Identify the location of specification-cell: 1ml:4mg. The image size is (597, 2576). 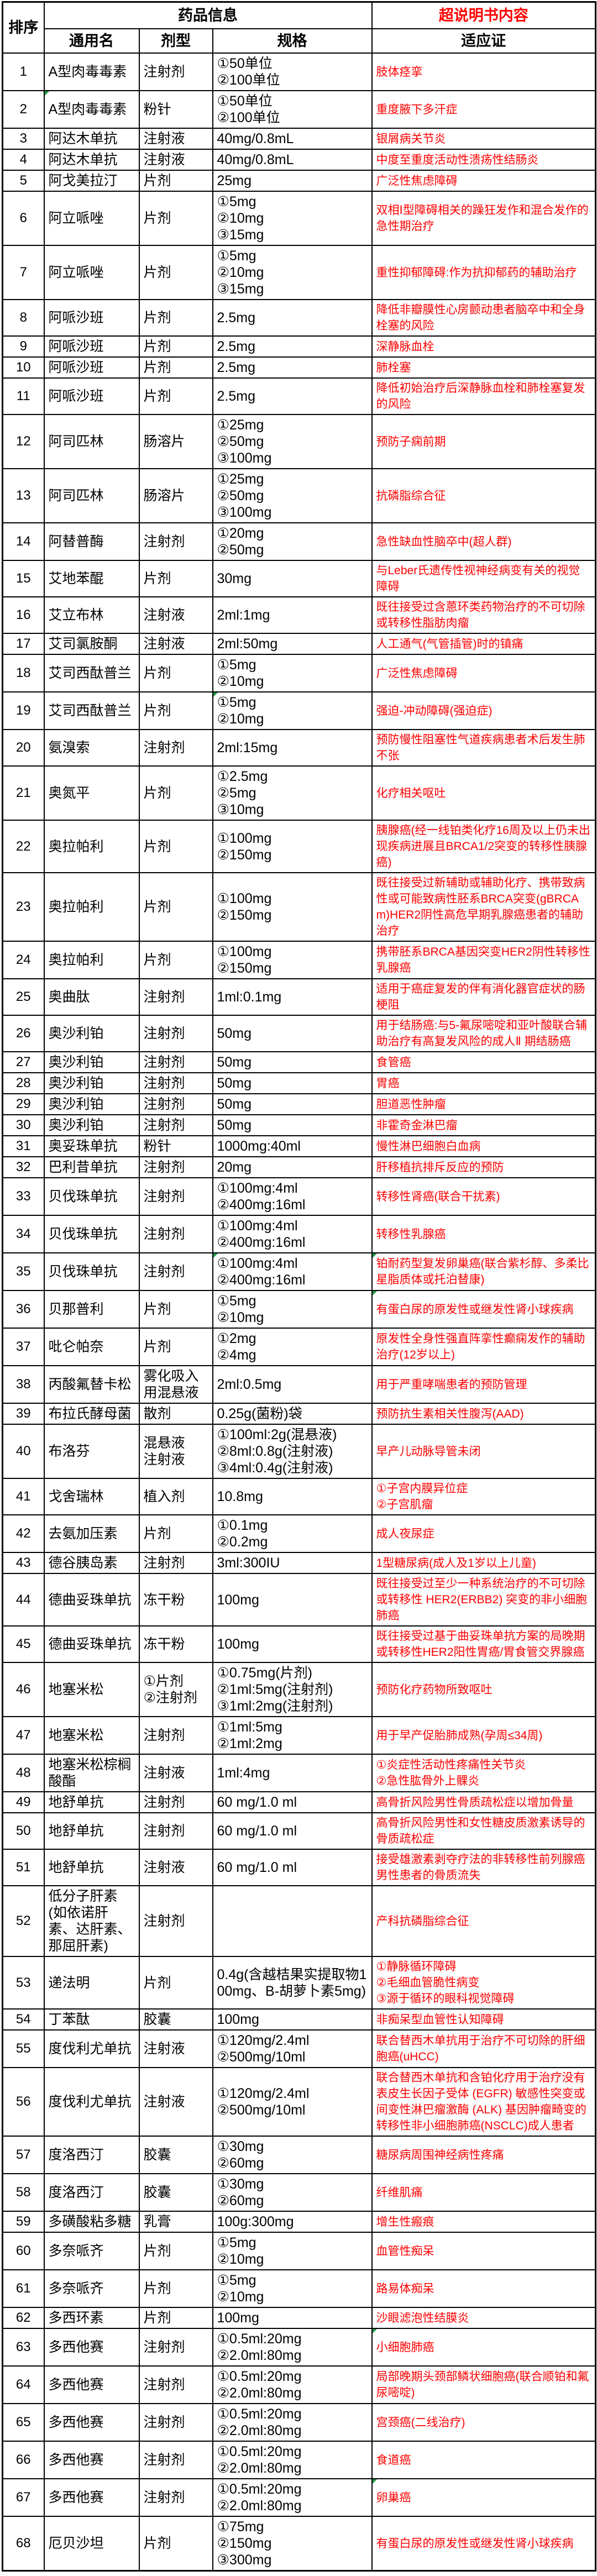
(293, 1773).